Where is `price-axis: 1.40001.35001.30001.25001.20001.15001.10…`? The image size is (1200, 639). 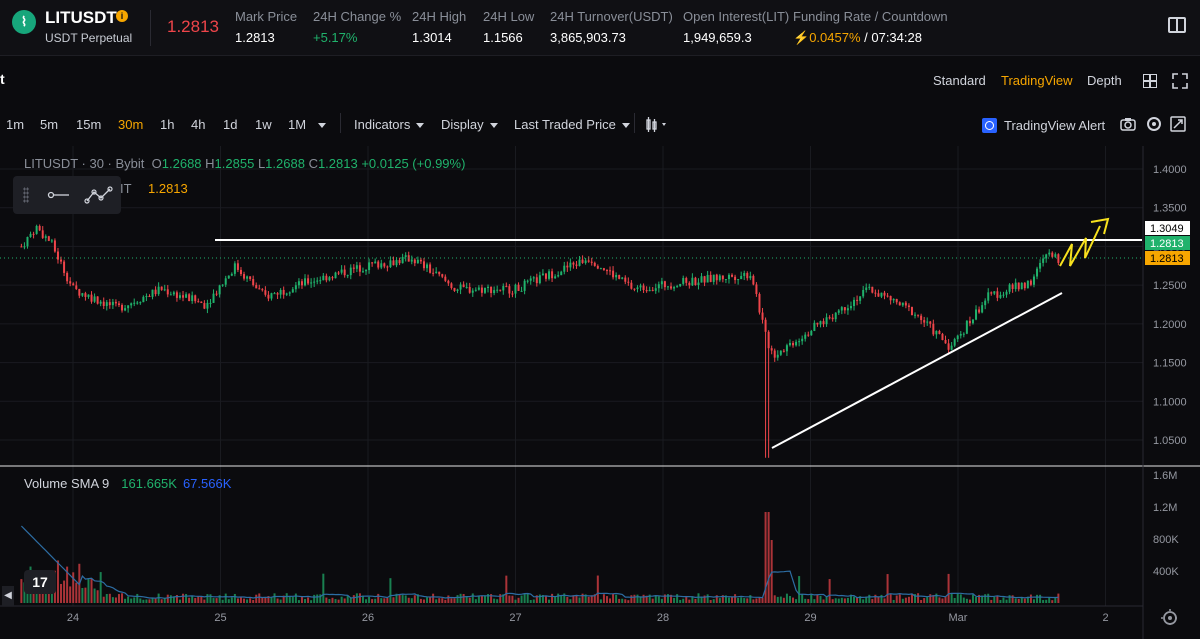 price-axis: 1.40001.35001.30001.25001.20001.15001.10… is located at coordinates (1170, 305).